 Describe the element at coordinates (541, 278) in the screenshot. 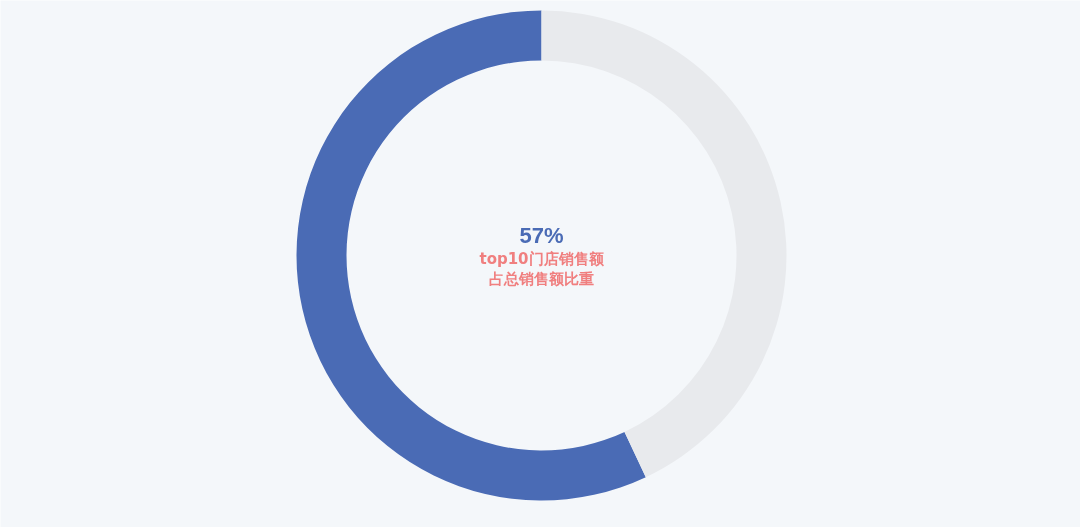

I see `text: 占总销售额比重` at that location.